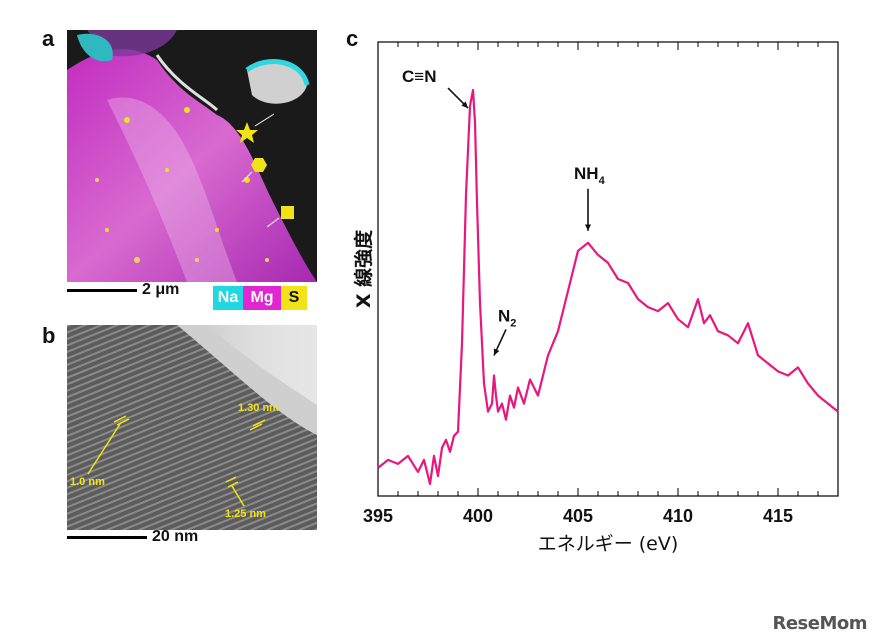  I want to click on legend-mg: Mg, so click(262, 298).